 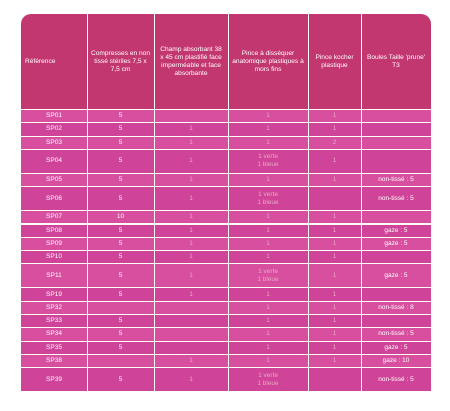 What do you see at coordinates (334, 61) in the screenshot?
I see `header-label: Pince kocher plastique` at bounding box center [334, 61].